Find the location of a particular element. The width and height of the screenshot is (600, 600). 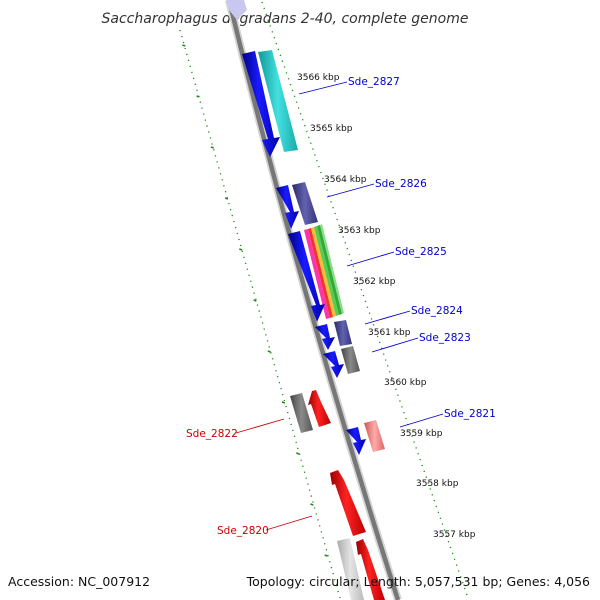

tick-label: 3560 kbp is located at coordinates (405, 383).